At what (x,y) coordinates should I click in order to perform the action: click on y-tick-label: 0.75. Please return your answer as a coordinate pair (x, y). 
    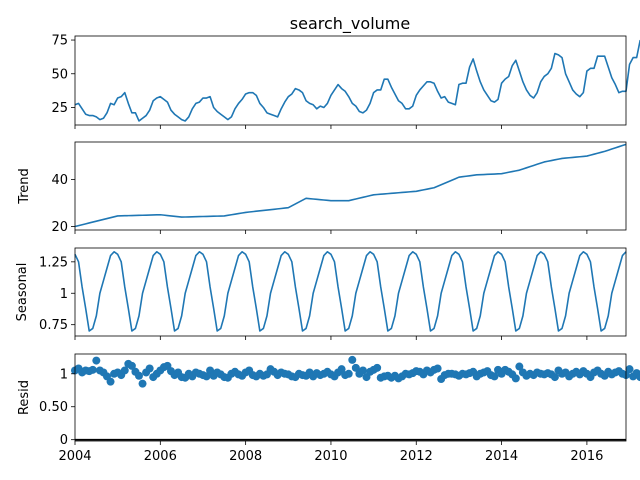
    Looking at the image, I should click on (53, 325).